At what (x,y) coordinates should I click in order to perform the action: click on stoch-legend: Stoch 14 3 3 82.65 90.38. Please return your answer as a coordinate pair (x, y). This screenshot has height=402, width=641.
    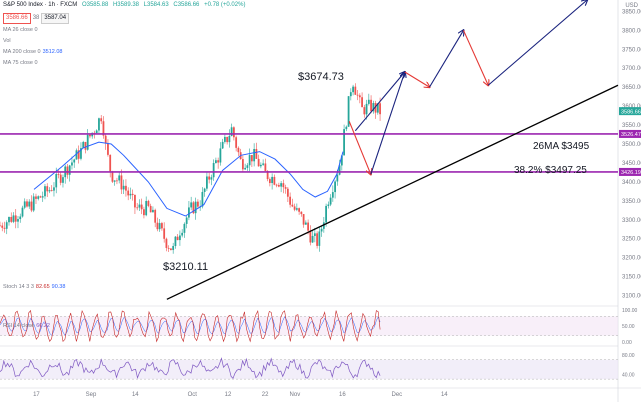
    Looking at the image, I should click on (34, 287).